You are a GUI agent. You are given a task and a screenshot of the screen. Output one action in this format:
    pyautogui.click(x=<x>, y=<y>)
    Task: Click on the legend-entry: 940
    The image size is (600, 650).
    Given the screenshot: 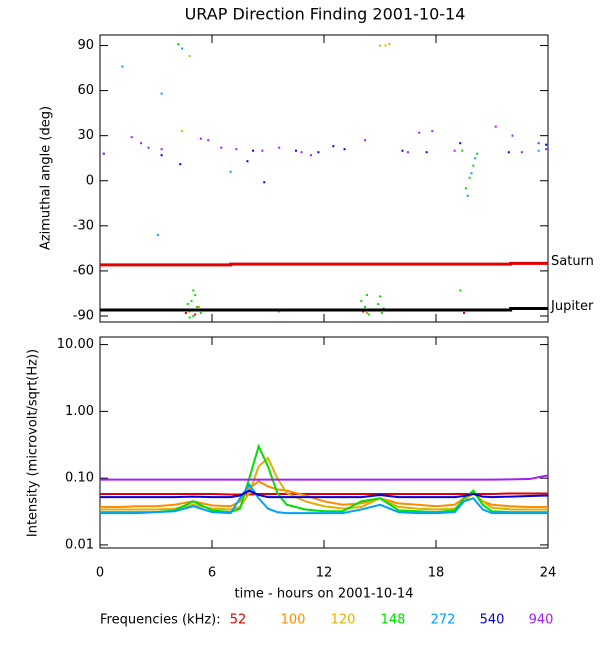 What is the action you would take?
    pyautogui.click(x=541, y=620)
    